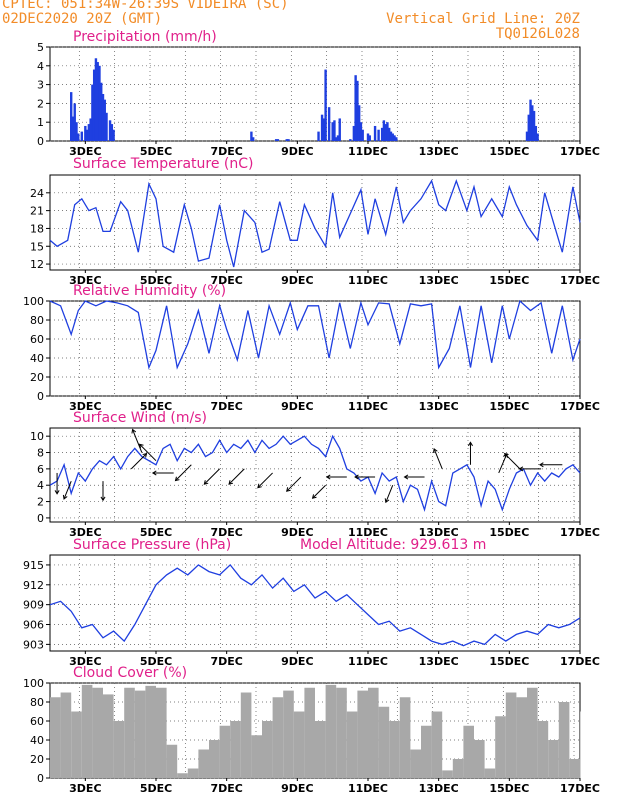 Image resolution: width=618 pixels, height=800 pixels. What do you see at coordinates (226, 532) in the screenshot?
I see `wind-xtick-label: 7DEC` at bounding box center [226, 532].